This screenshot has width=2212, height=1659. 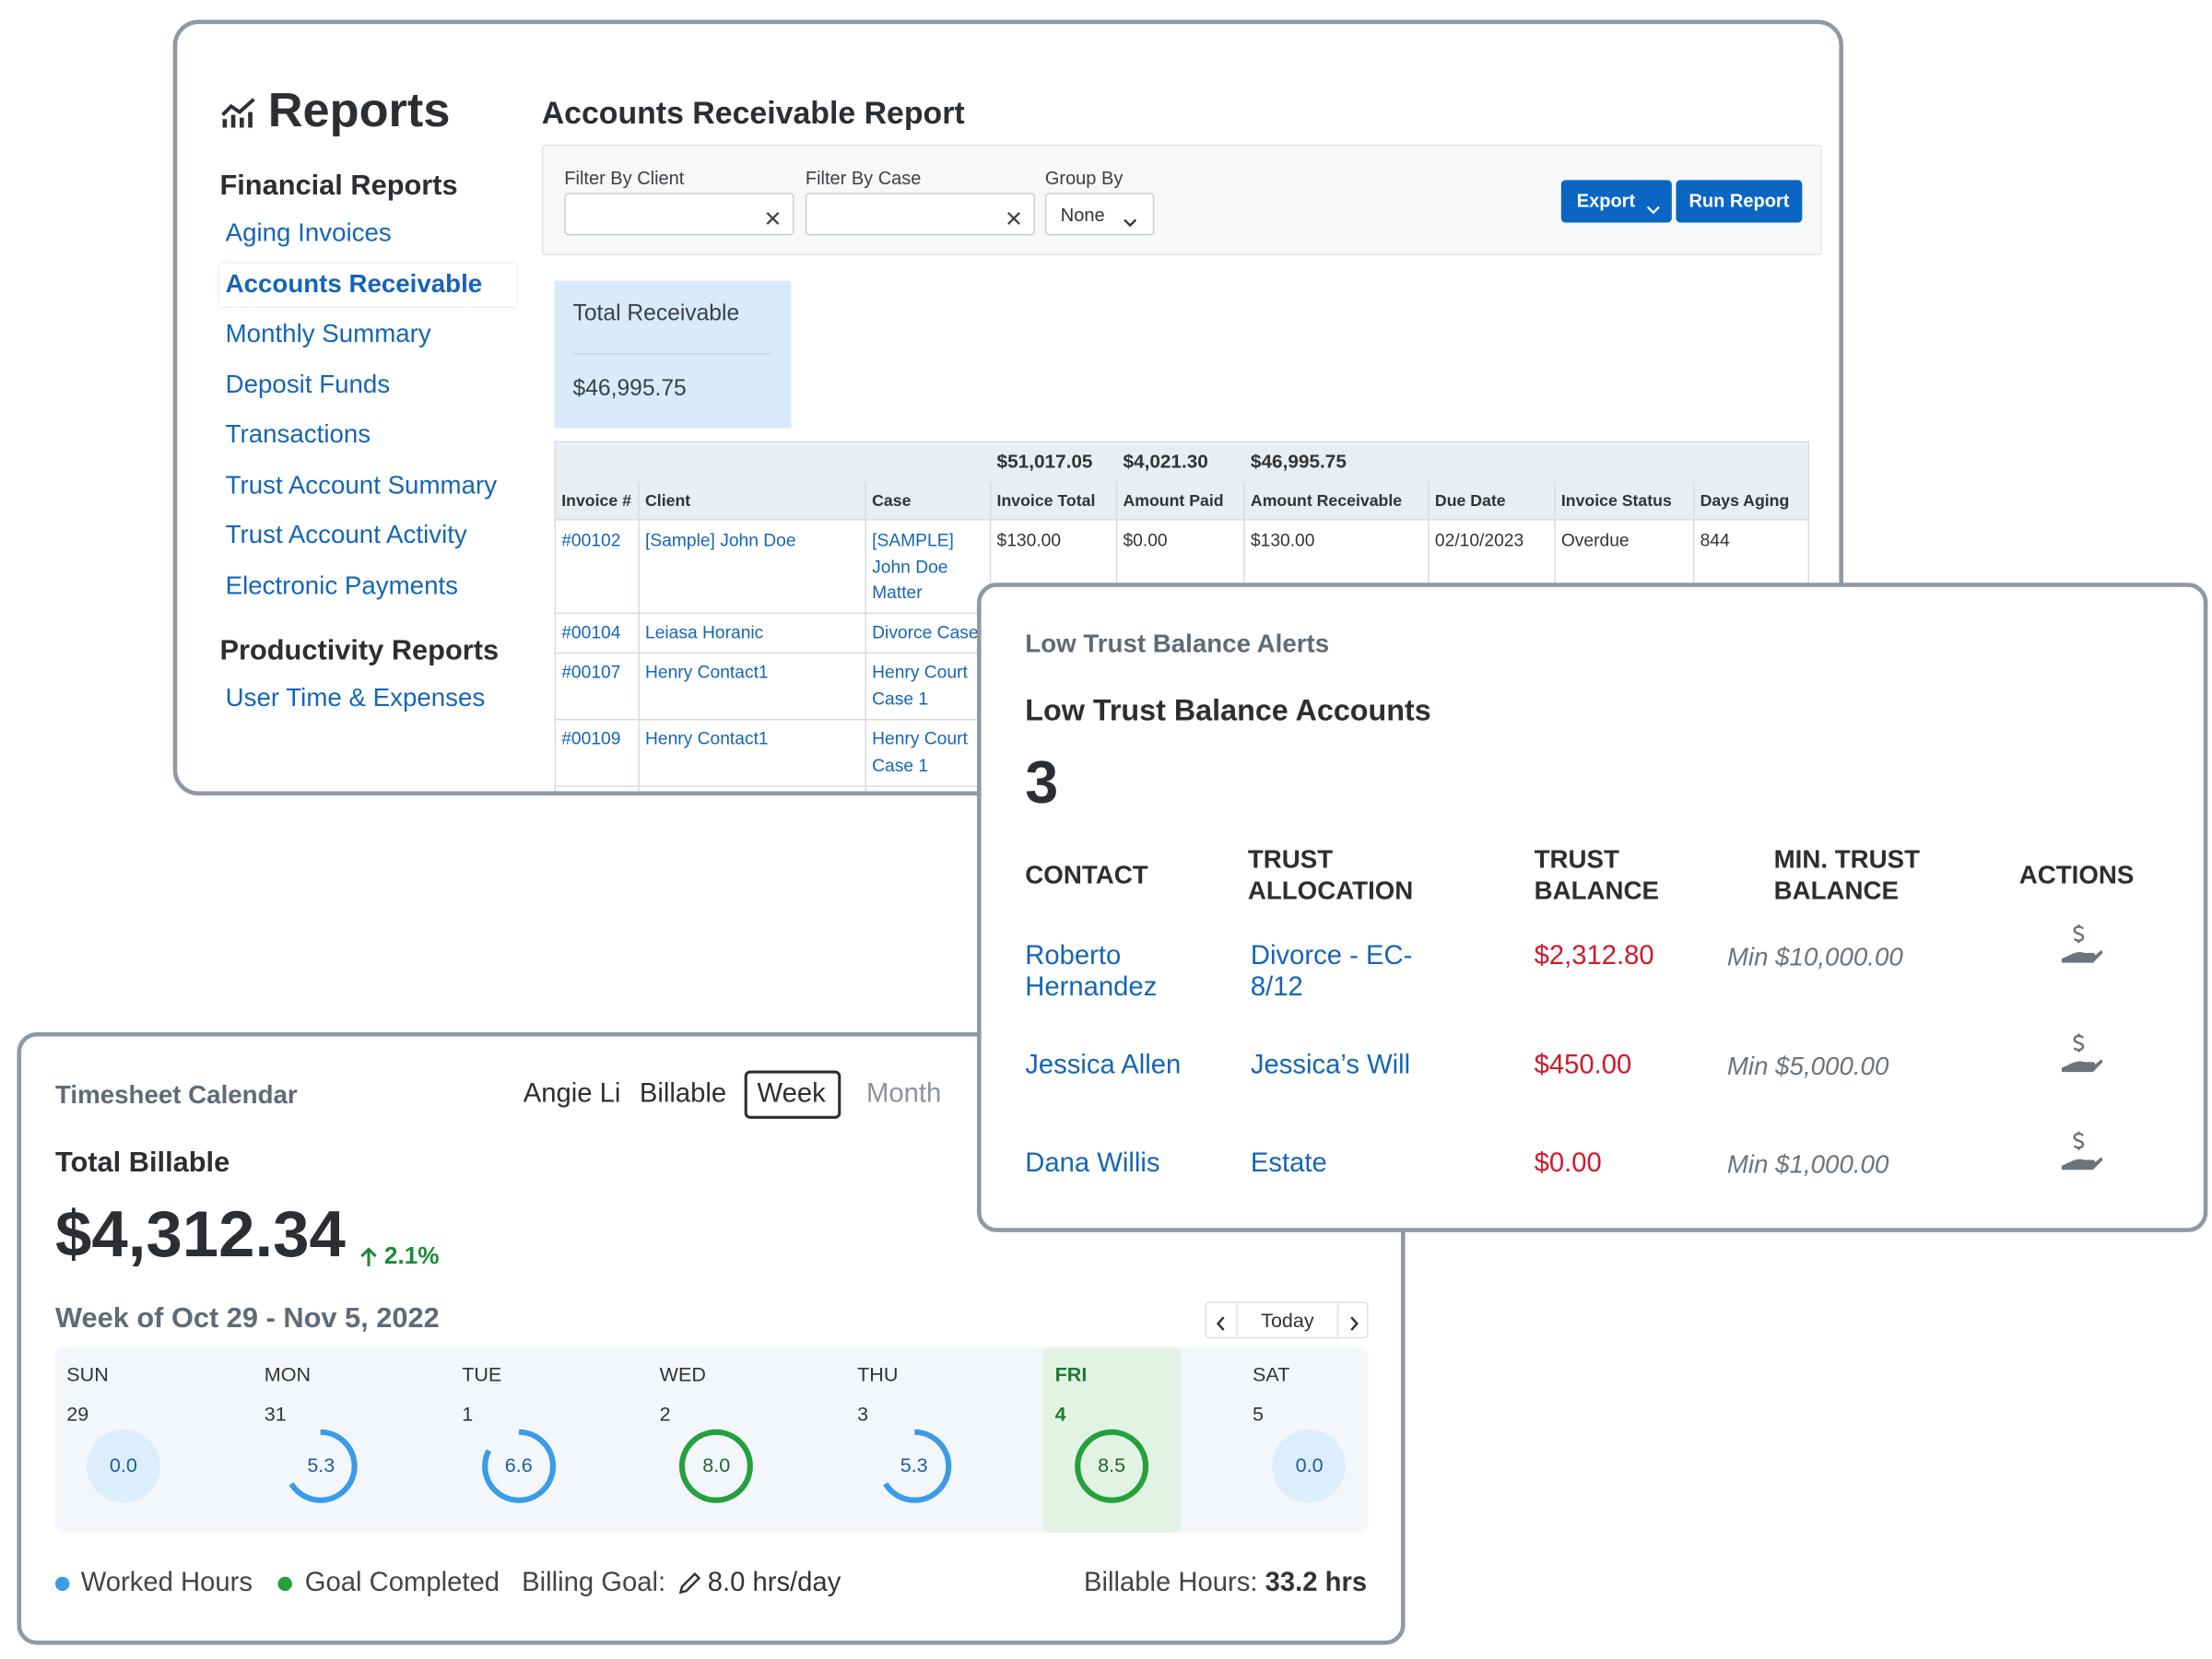 What do you see at coordinates (355, 697) in the screenshot?
I see `sidebar-link: User Time & Expenses` at bounding box center [355, 697].